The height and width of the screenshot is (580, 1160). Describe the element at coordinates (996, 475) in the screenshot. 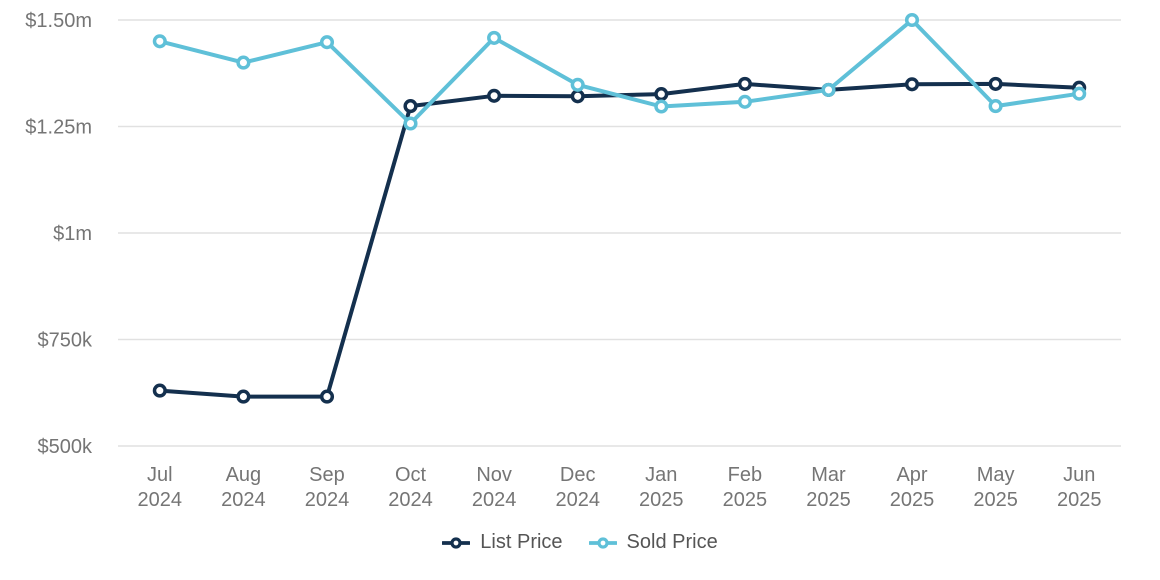

I see `x-axis-tick-label-month: May` at that location.